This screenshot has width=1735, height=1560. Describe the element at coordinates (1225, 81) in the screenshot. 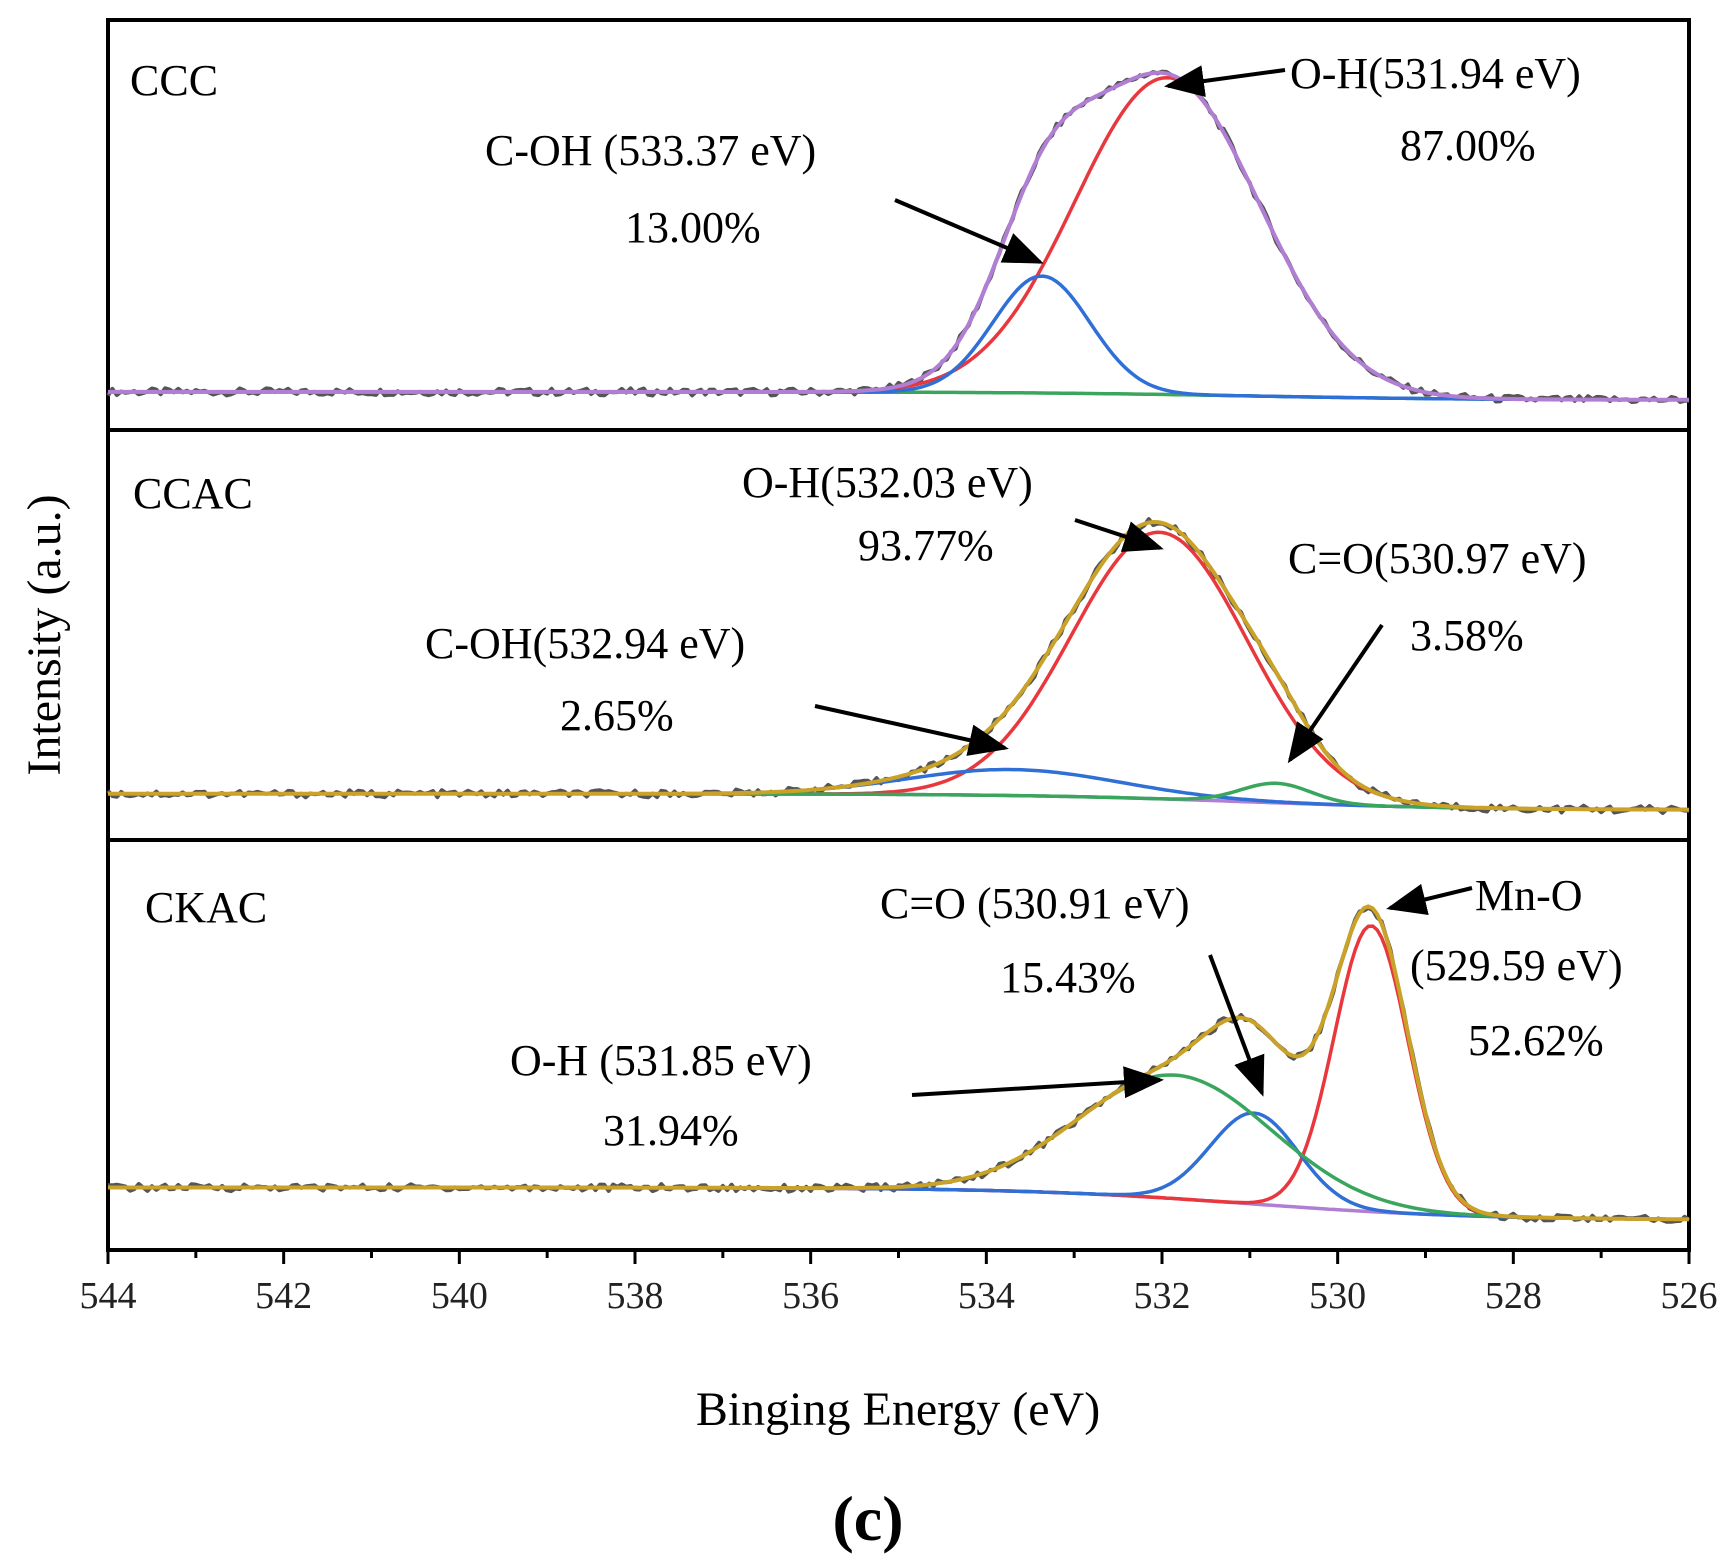

I see `ccc-oh-arrow` at that location.